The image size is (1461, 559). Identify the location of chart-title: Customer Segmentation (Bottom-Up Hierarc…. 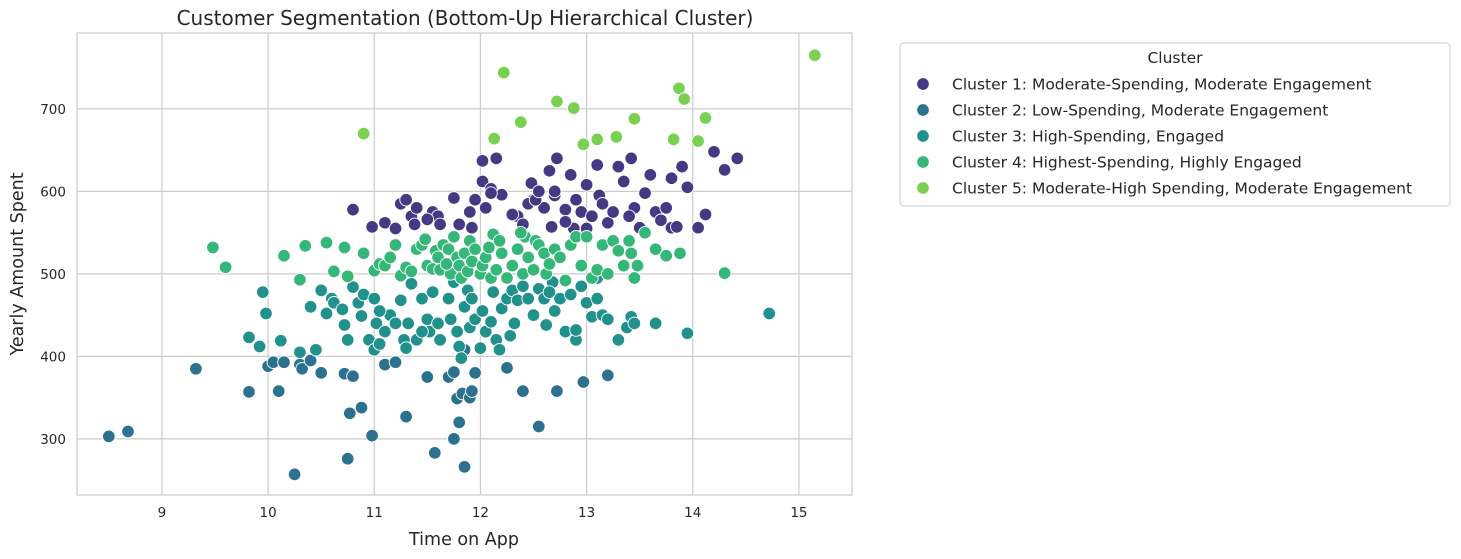
(465, 18).